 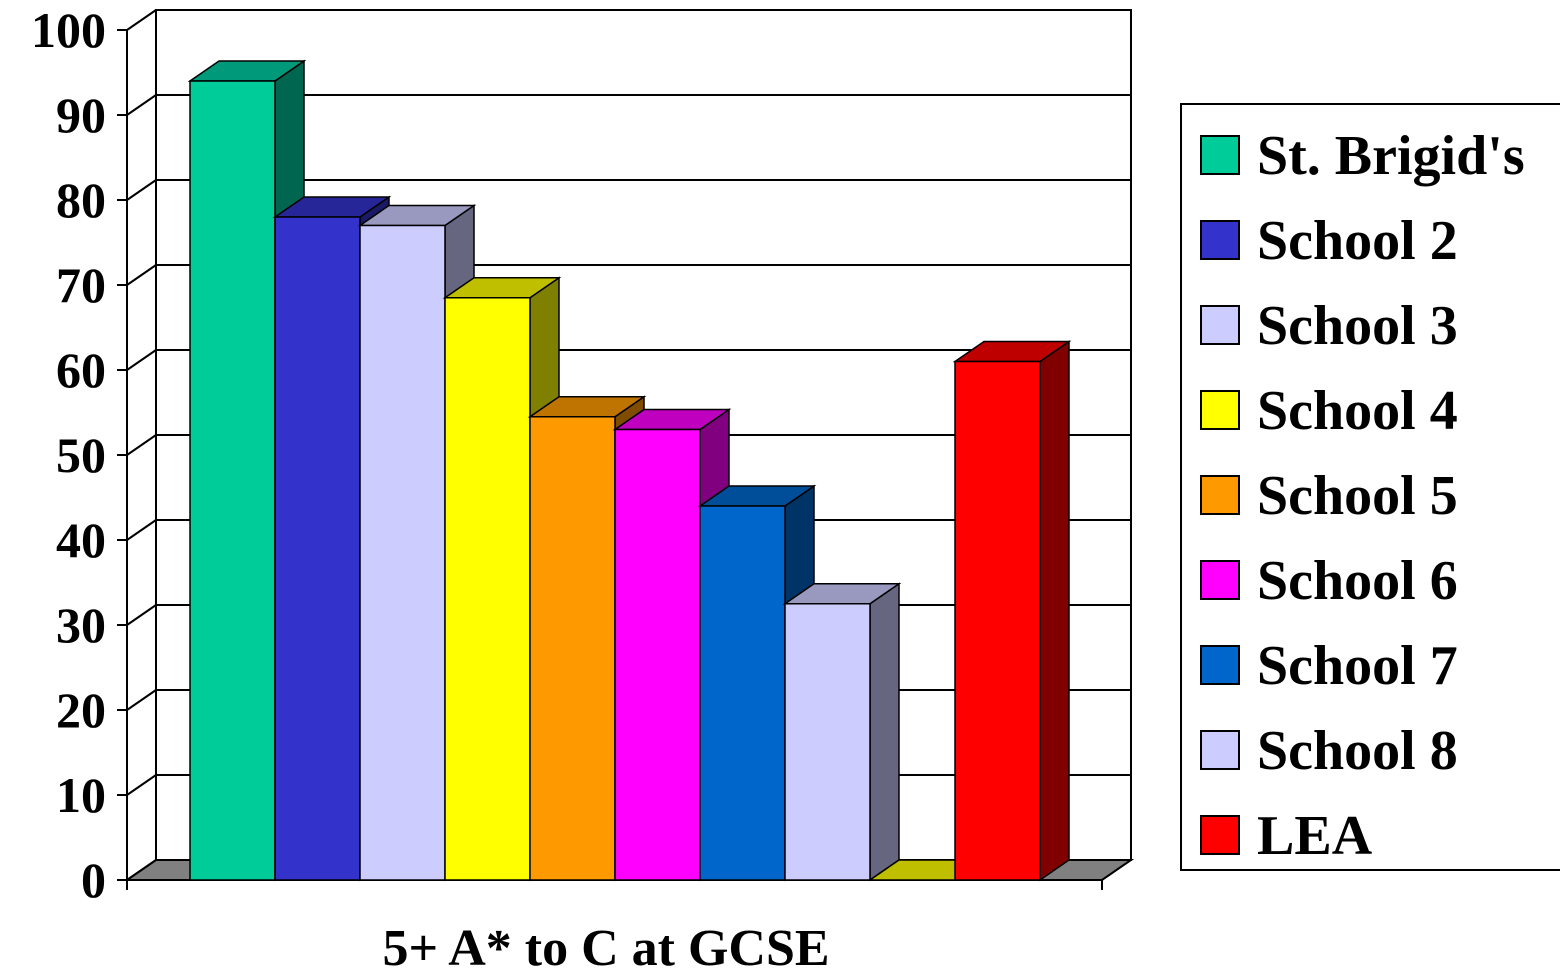 I want to click on legend-label: School 8, so click(x=1357, y=751).